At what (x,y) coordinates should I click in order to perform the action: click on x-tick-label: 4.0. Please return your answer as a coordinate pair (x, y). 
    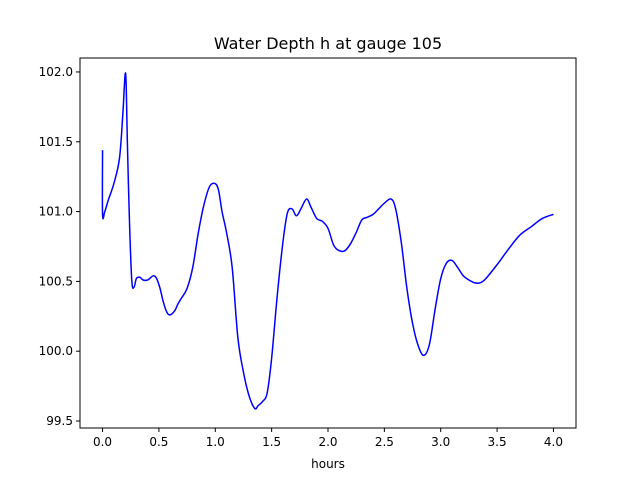
    Looking at the image, I should click on (553, 442).